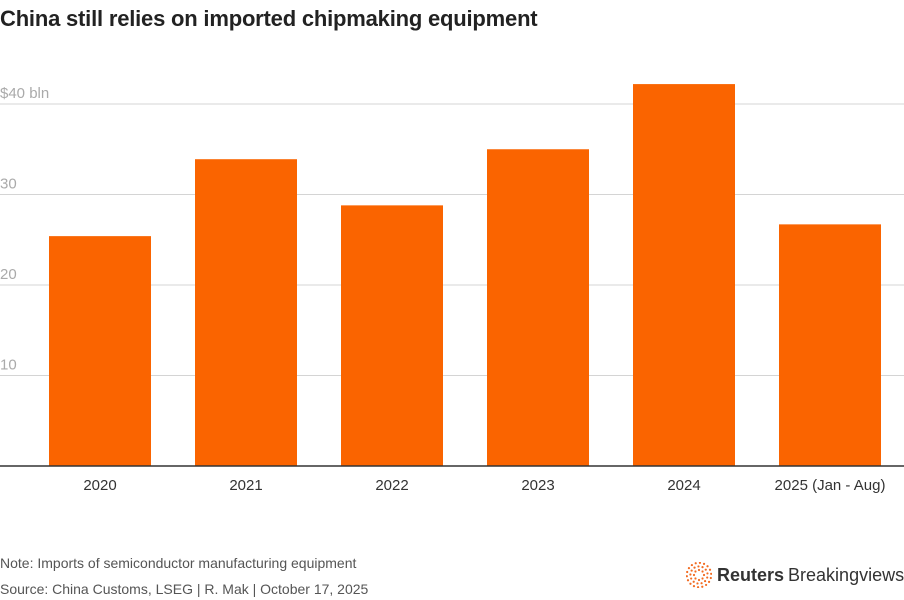 Image resolution: width=904 pixels, height=600 pixels. I want to click on y-tick-label: 30, so click(8, 184).